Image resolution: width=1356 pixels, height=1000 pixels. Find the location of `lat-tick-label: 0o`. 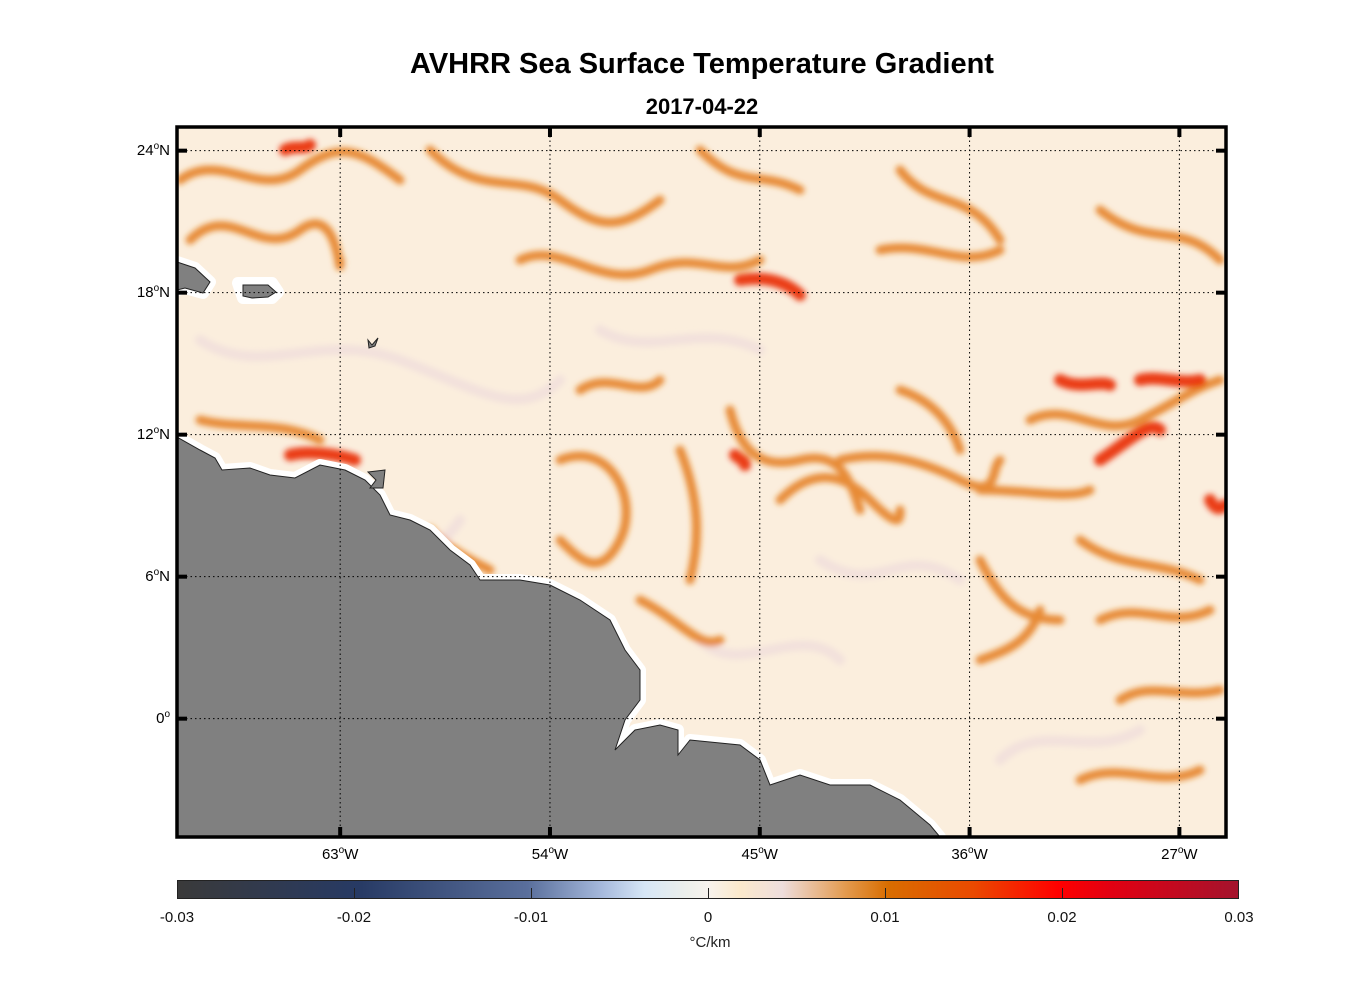

lat-tick-label: 0o is located at coordinates (140, 718).